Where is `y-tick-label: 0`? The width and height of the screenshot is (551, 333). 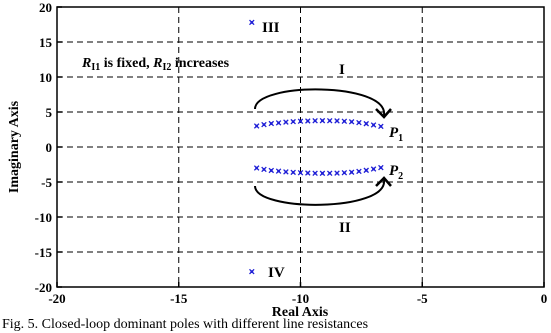 y-tick-label: 0 is located at coordinates (49, 147).